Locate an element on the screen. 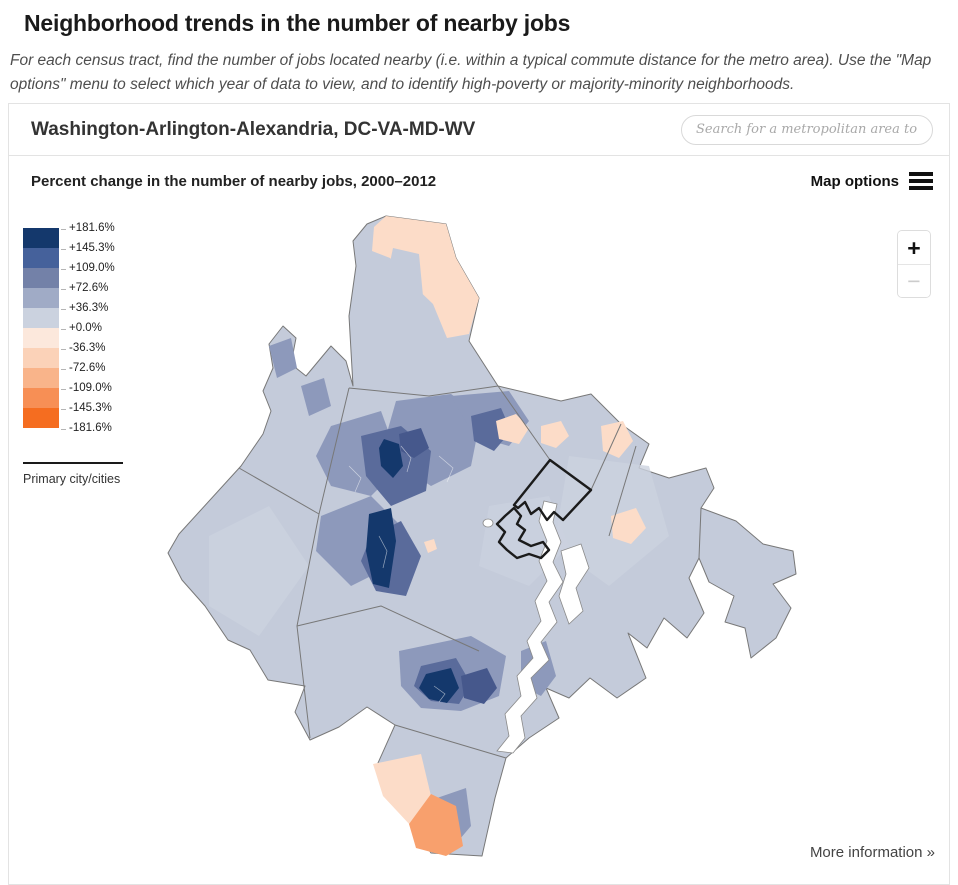 This screenshot has height=885, width=958. search-input is located at coordinates (807, 129).